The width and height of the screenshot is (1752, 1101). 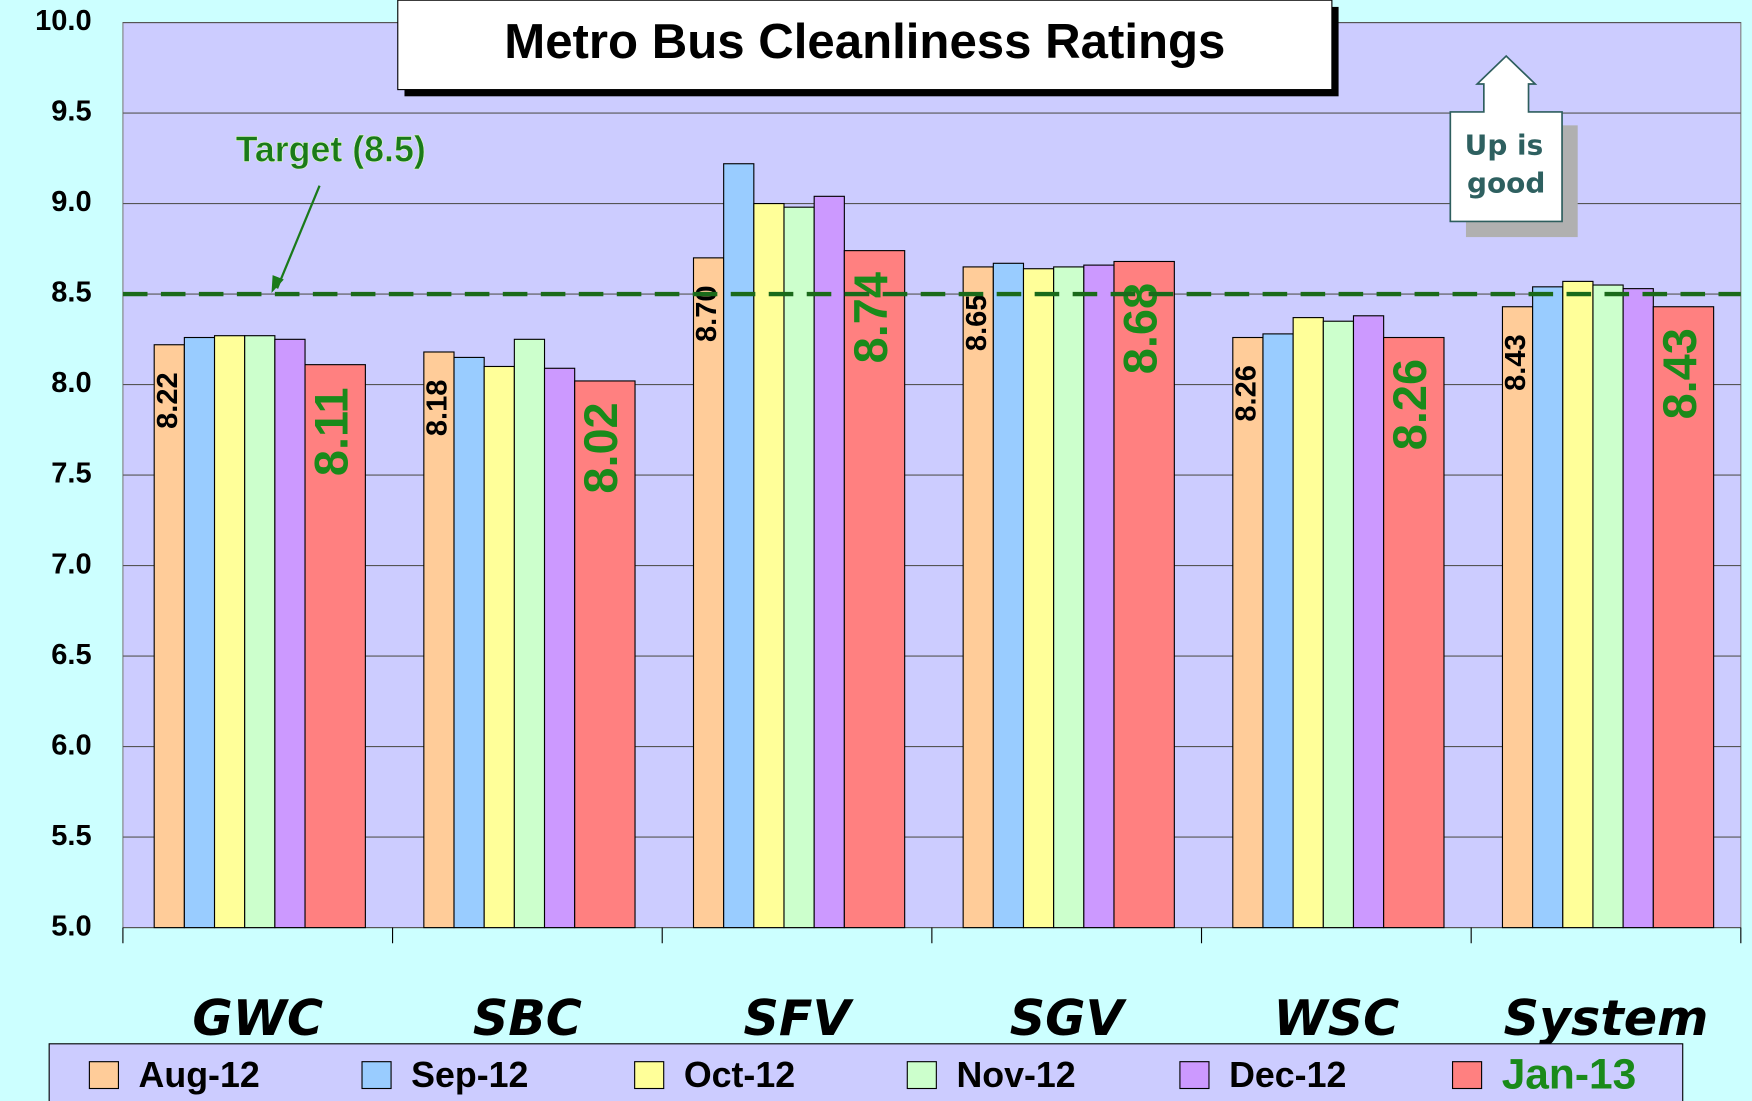 I want to click on y-tick-label: 6.0, so click(x=71, y=745).